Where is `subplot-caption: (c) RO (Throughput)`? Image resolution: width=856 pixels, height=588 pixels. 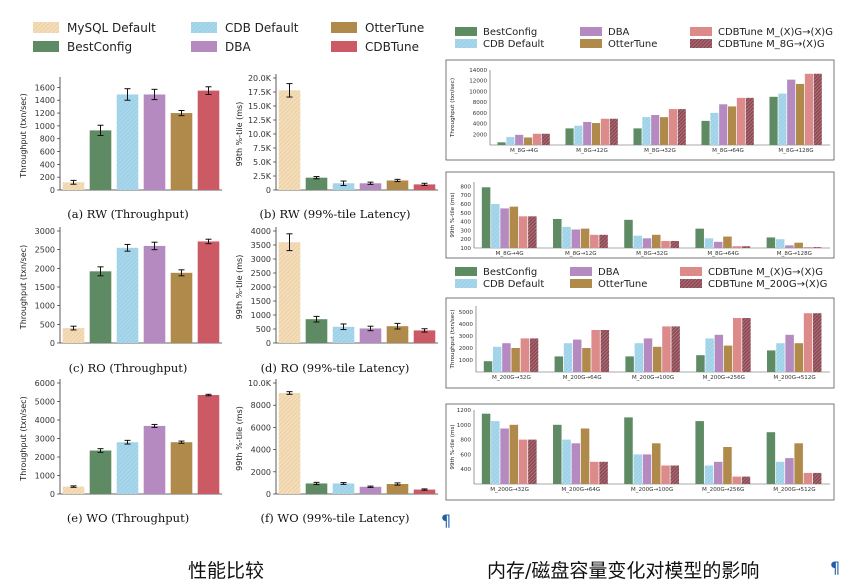 subplot-caption: (c) RO (Throughput) is located at coordinates (128, 368).